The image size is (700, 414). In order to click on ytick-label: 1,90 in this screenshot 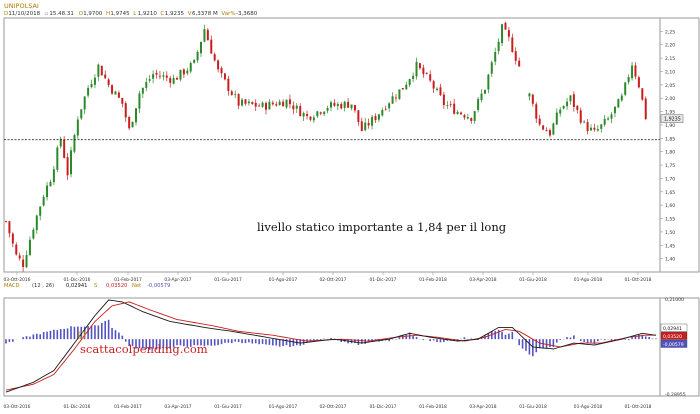, I will do `click(670, 126)`.